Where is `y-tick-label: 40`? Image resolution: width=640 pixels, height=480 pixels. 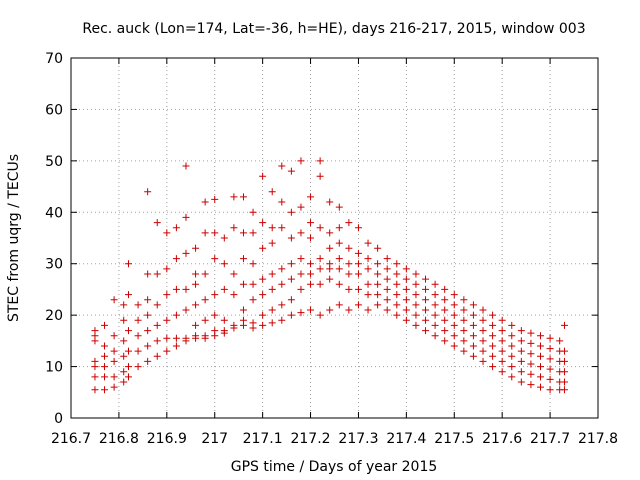
y-tick-label: 40 is located at coordinates (54, 213).